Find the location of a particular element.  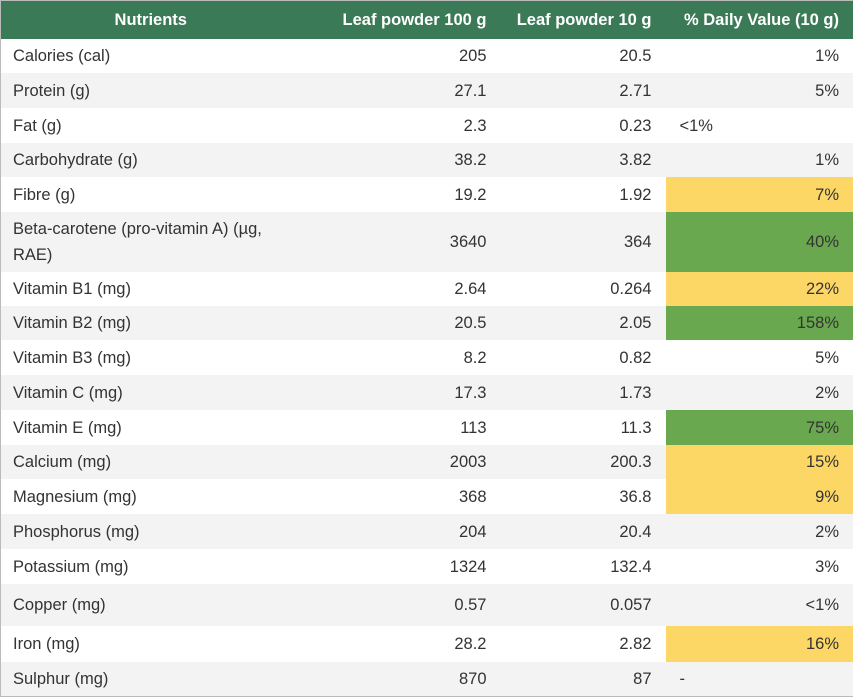

nutrient-name: Vitamin C (mg) is located at coordinates (151, 392).